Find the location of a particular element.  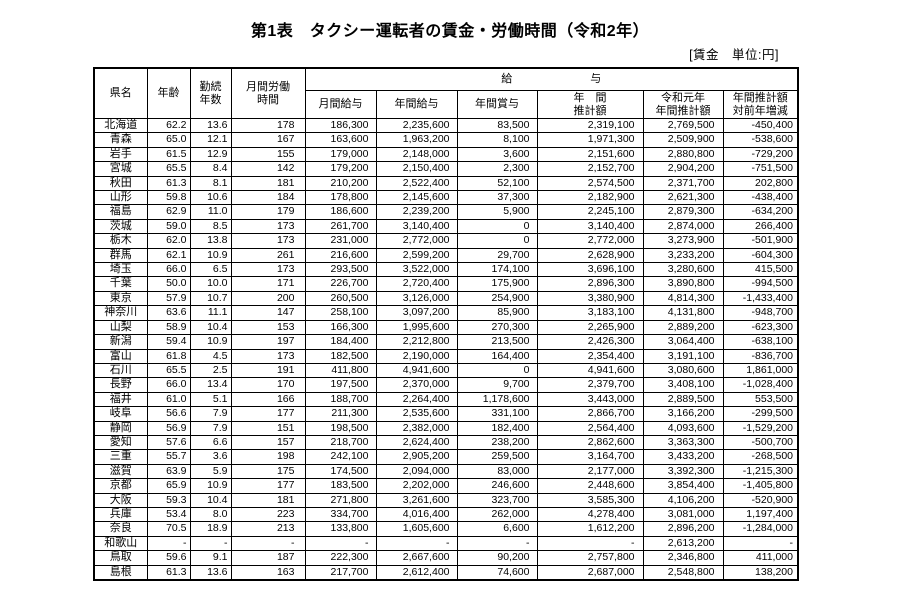

value-cell: 2,152,700 is located at coordinates (590, 169).